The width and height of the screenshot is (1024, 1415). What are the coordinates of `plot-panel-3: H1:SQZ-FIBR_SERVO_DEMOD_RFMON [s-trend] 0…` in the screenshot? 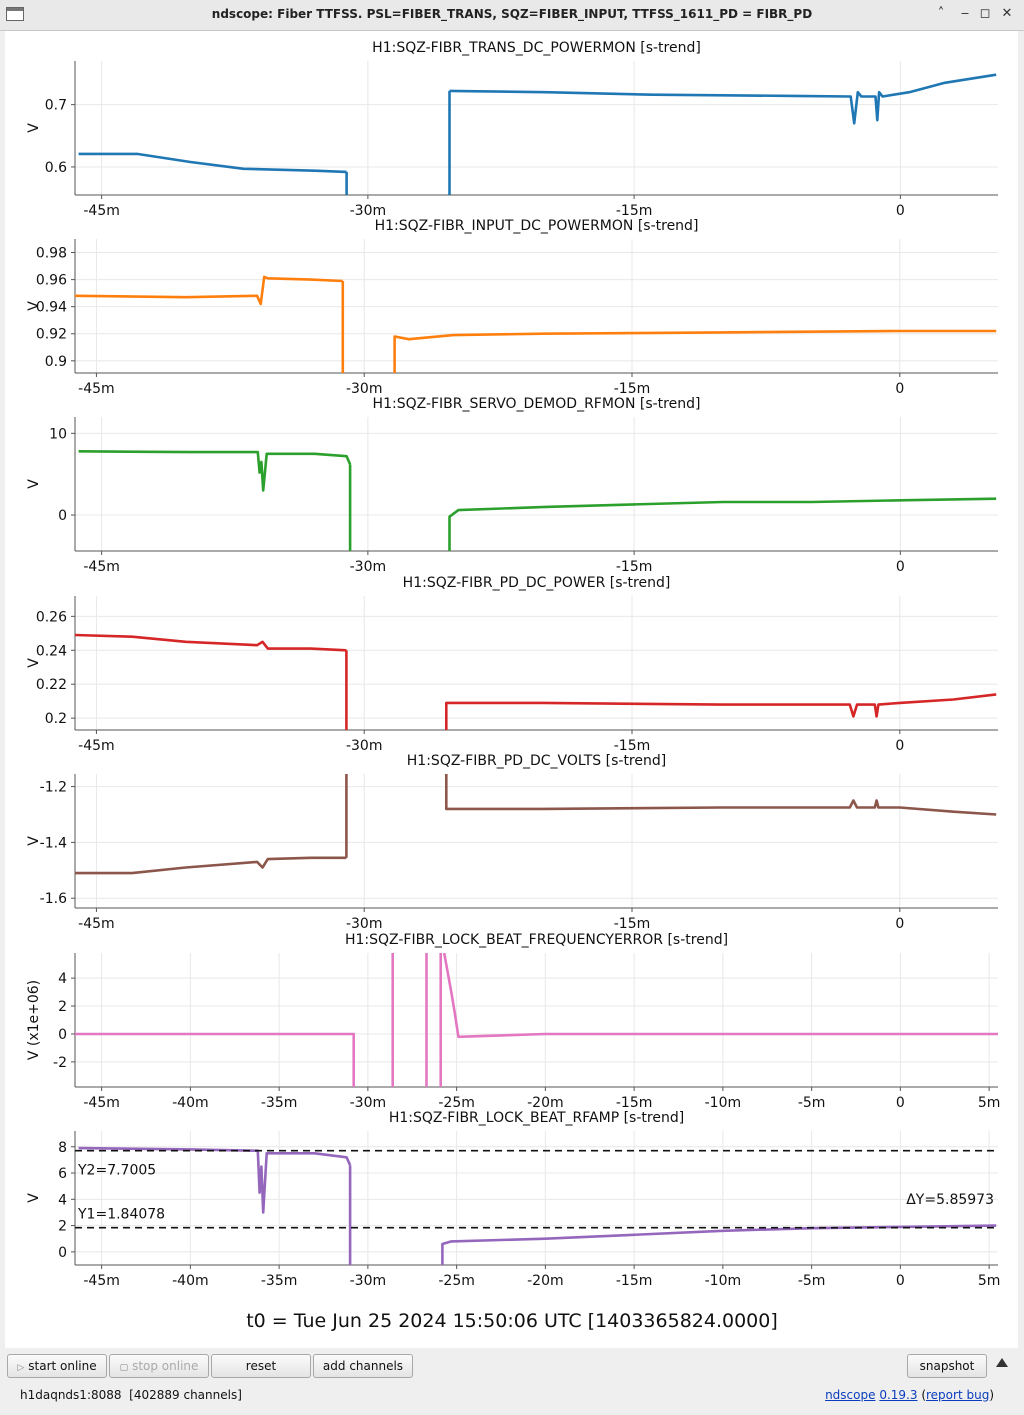 It's located at (512, 485).